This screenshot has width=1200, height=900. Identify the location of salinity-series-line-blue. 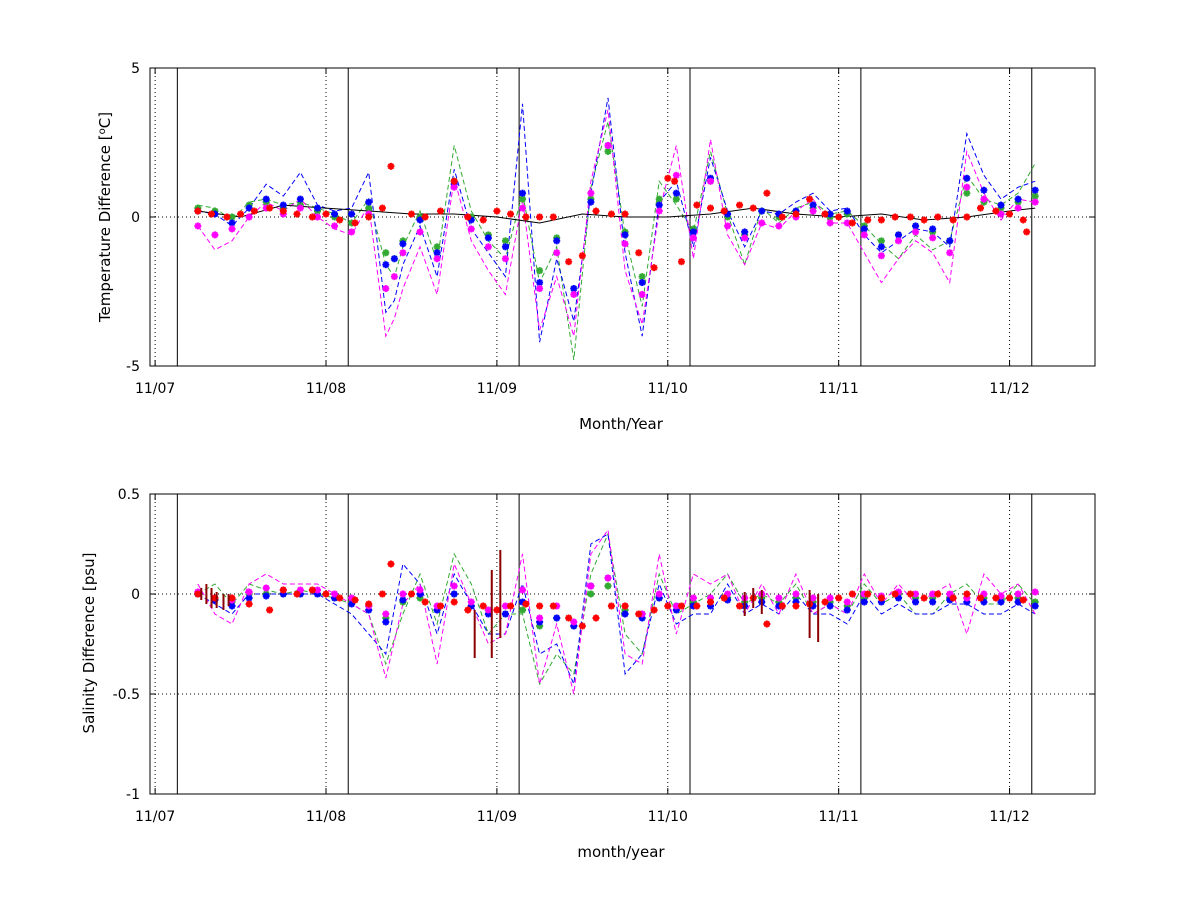
(616, 609).